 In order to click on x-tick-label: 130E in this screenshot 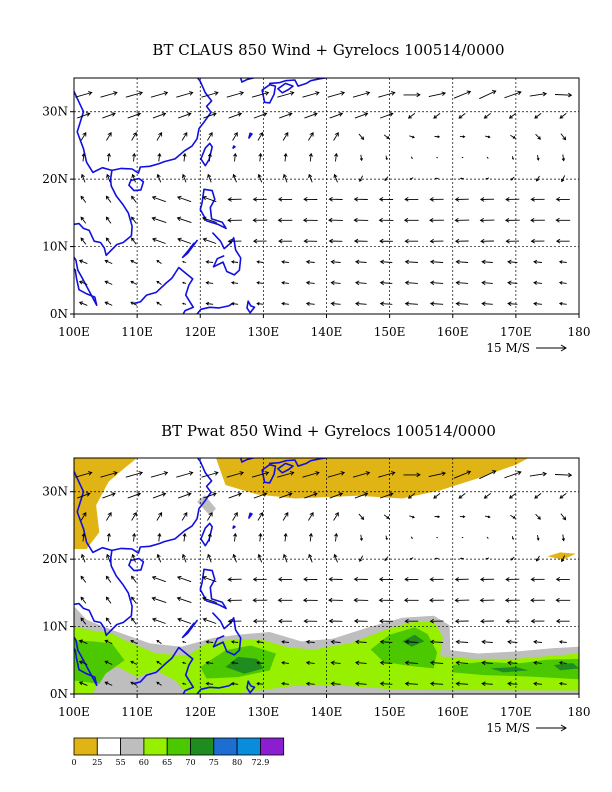, I will do `click(264, 712)`.